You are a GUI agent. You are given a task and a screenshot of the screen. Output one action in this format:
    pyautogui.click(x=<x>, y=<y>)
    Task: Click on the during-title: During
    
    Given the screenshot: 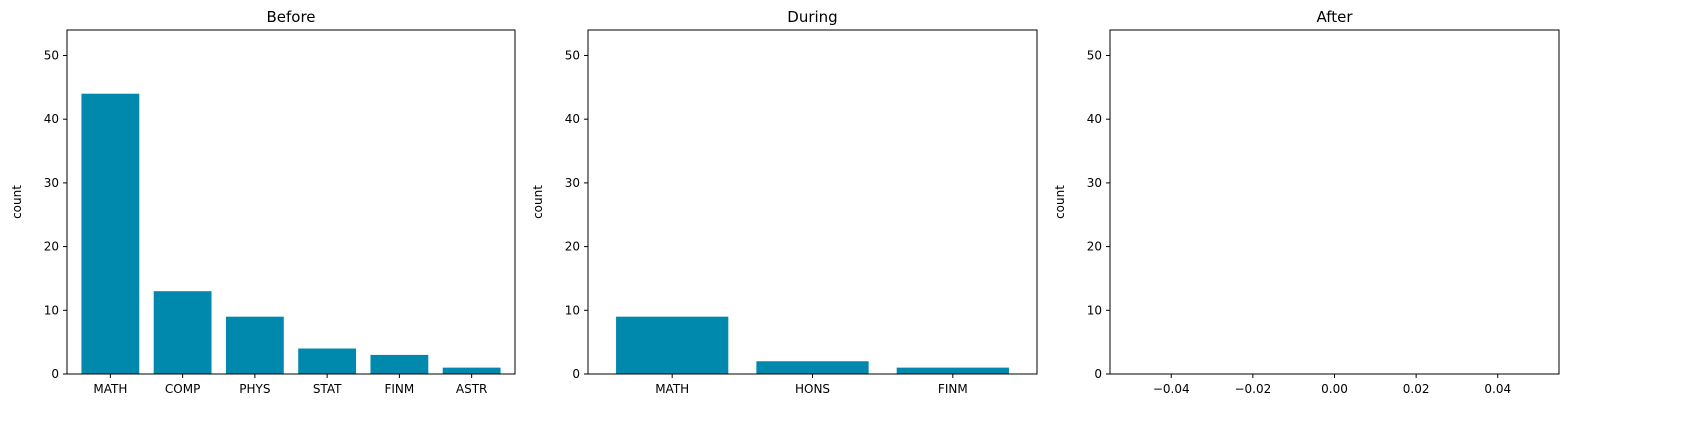 What is the action you would take?
    pyautogui.click(x=812, y=17)
    